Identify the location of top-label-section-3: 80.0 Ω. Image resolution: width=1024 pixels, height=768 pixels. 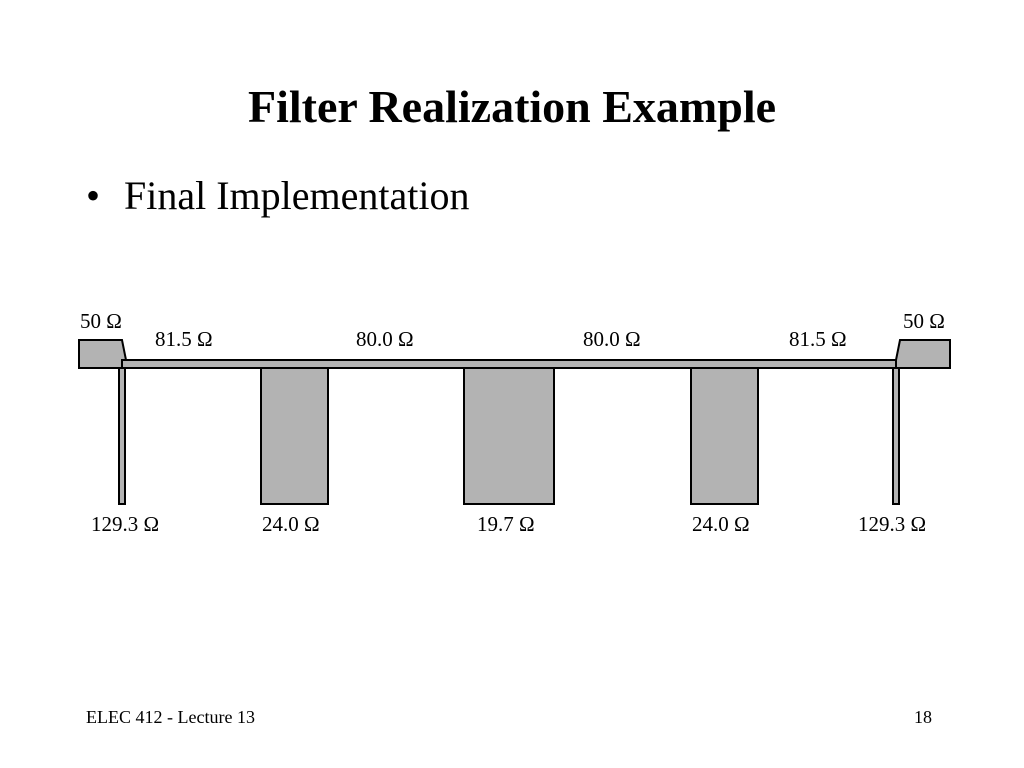
(612, 339).